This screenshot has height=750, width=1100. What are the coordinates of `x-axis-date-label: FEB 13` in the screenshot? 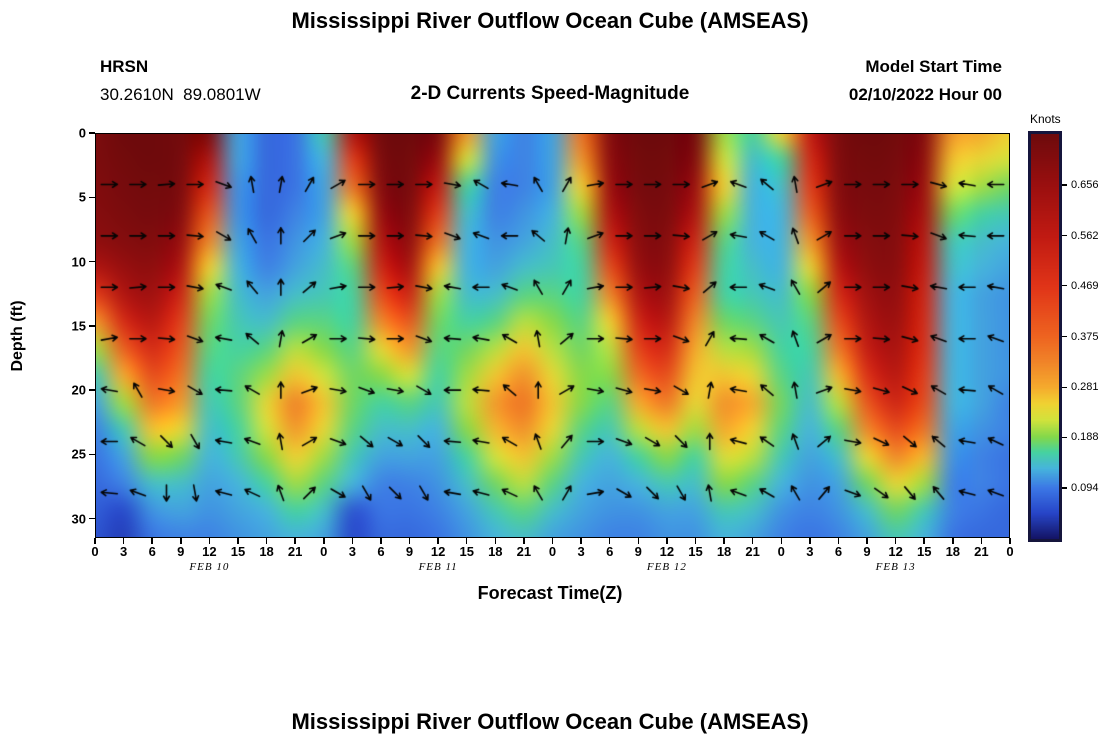 It's located at (895, 567).